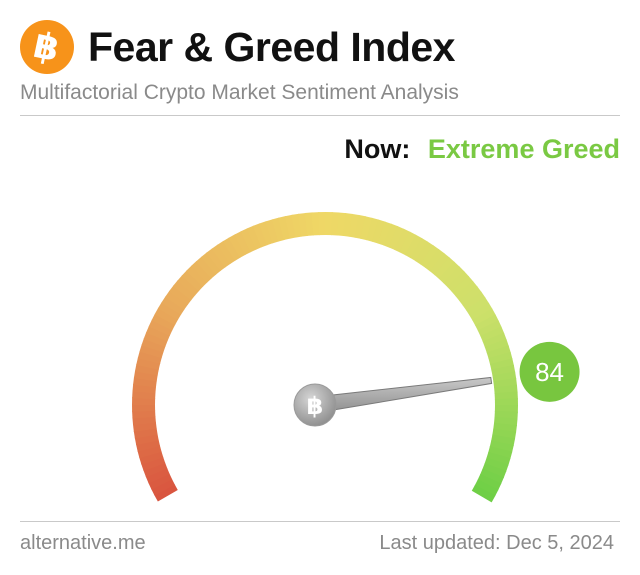 The width and height of the screenshot is (640, 575). Describe the element at coordinates (83, 543) in the screenshot. I see `source-link: alternative.me` at that location.